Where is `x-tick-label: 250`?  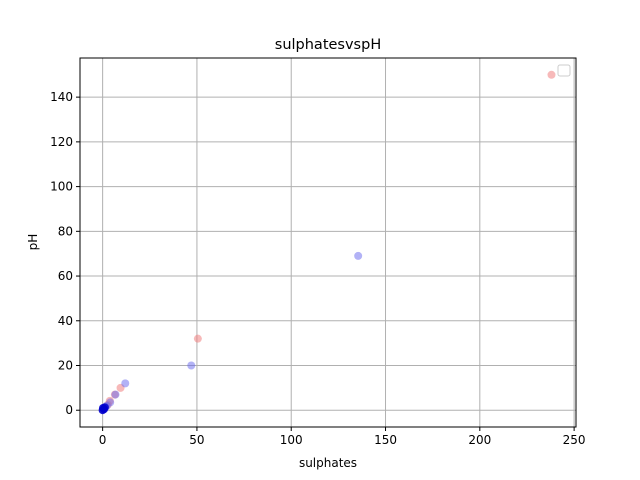 x-tick-label: 250 is located at coordinates (574, 440).